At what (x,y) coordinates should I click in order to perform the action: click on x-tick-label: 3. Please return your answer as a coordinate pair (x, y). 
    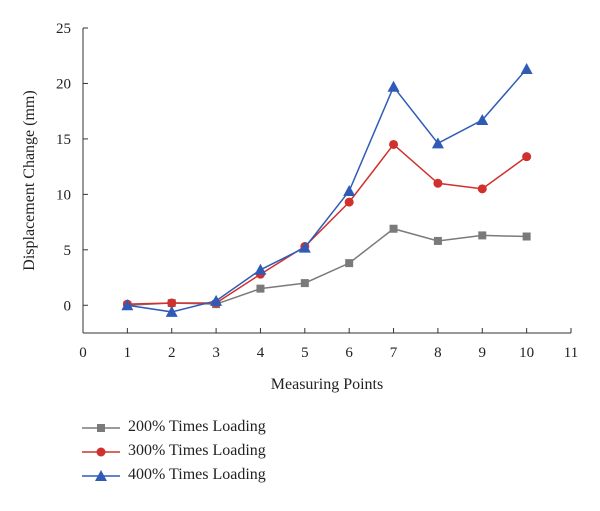
    Looking at the image, I should click on (216, 353).